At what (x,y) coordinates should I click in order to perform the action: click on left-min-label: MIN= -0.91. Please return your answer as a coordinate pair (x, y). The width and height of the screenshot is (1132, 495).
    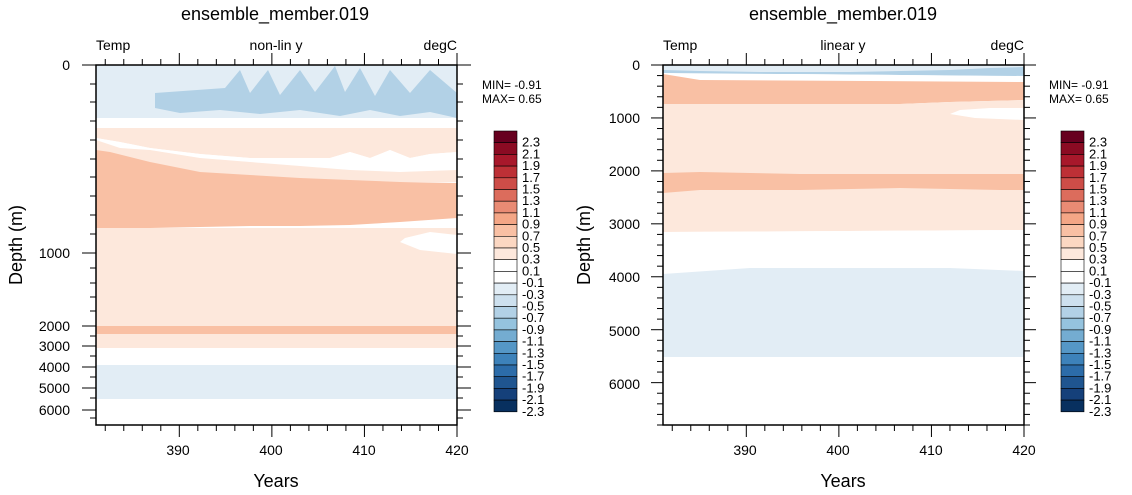
    Looking at the image, I should click on (512, 85).